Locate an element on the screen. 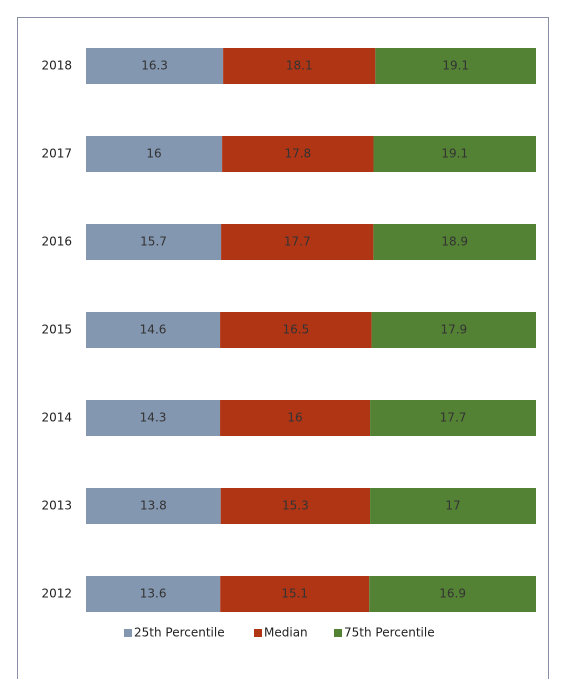 The width and height of the screenshot is (566, 679). value-label: 17.9 is located at coordinates (453, 330).